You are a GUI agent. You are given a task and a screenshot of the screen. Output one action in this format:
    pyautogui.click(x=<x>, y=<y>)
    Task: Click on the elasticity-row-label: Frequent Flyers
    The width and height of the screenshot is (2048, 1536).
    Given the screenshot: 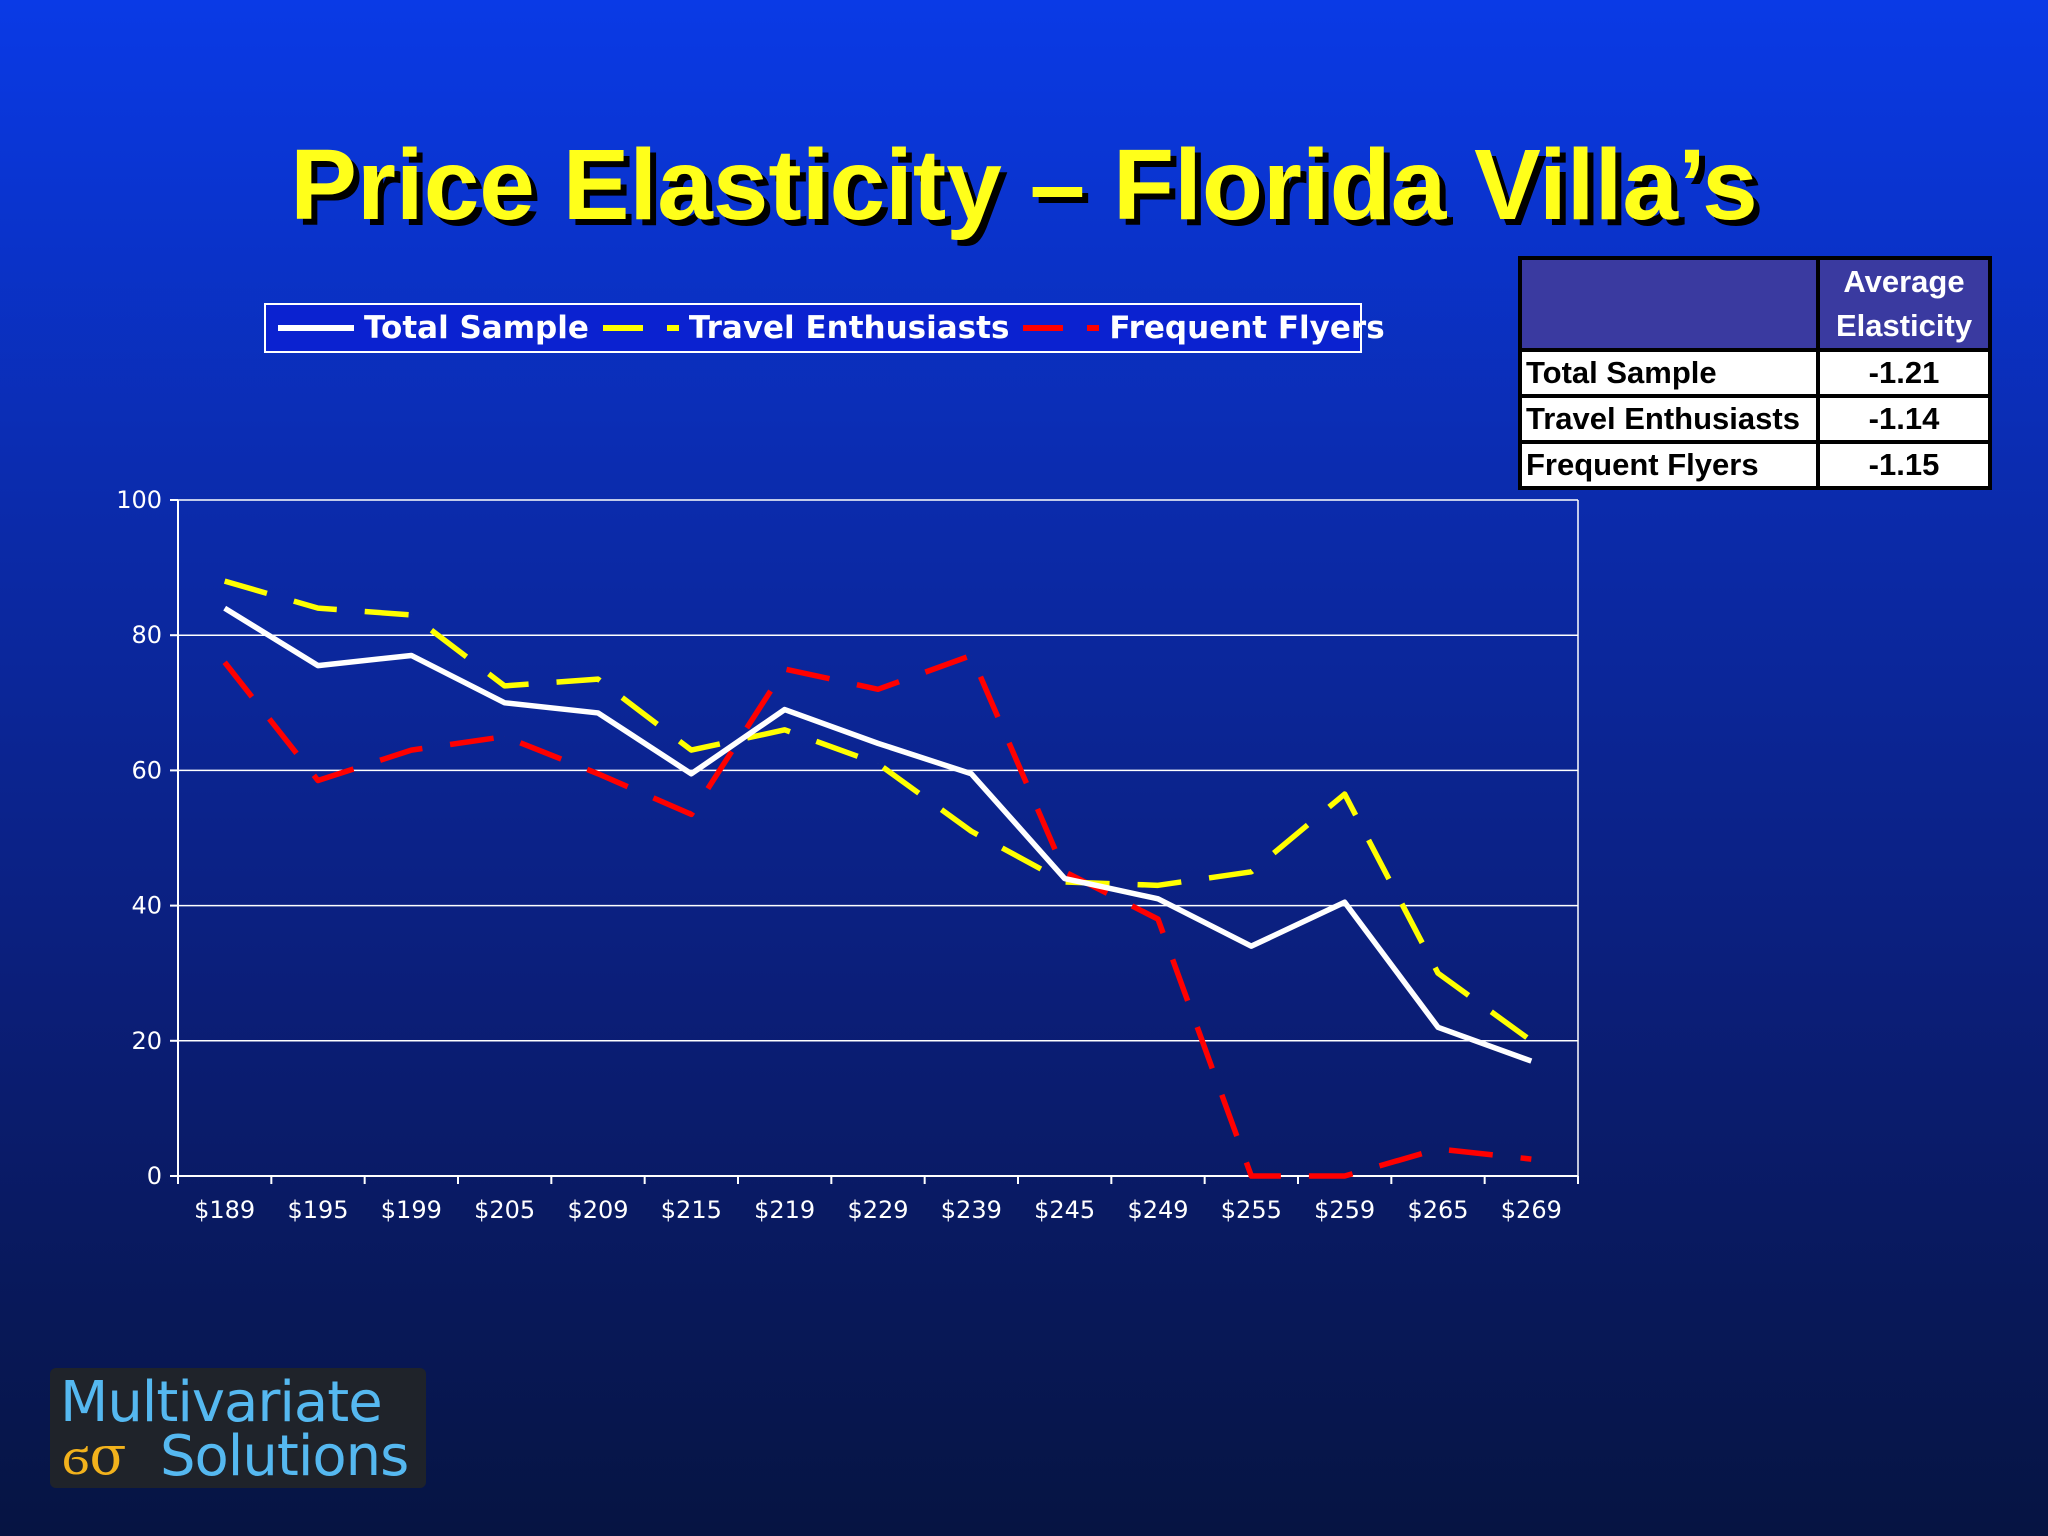 What is the action you would take?
    pyautogui.click(x=1669, y=465)
    